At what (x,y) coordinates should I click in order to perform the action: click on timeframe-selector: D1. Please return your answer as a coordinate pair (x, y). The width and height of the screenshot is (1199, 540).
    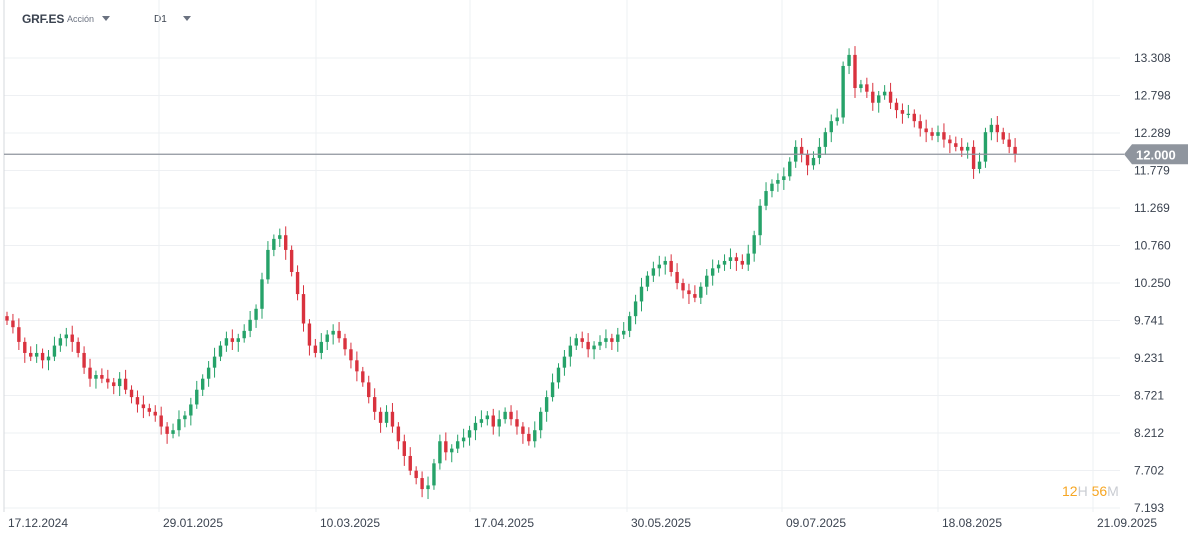
    Looking at the image, I should click on (160, 19).